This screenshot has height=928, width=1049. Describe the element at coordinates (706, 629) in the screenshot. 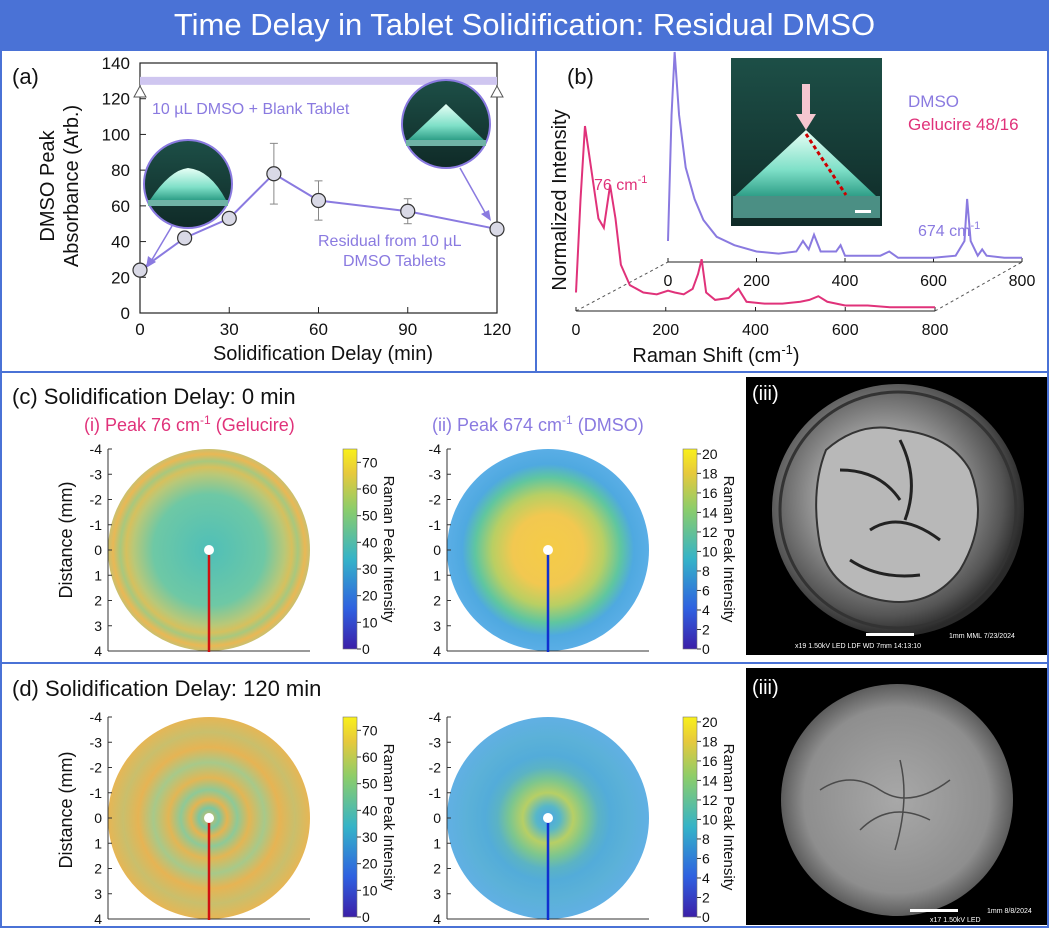

I see `colorbar-tick-label: 2` at that location.